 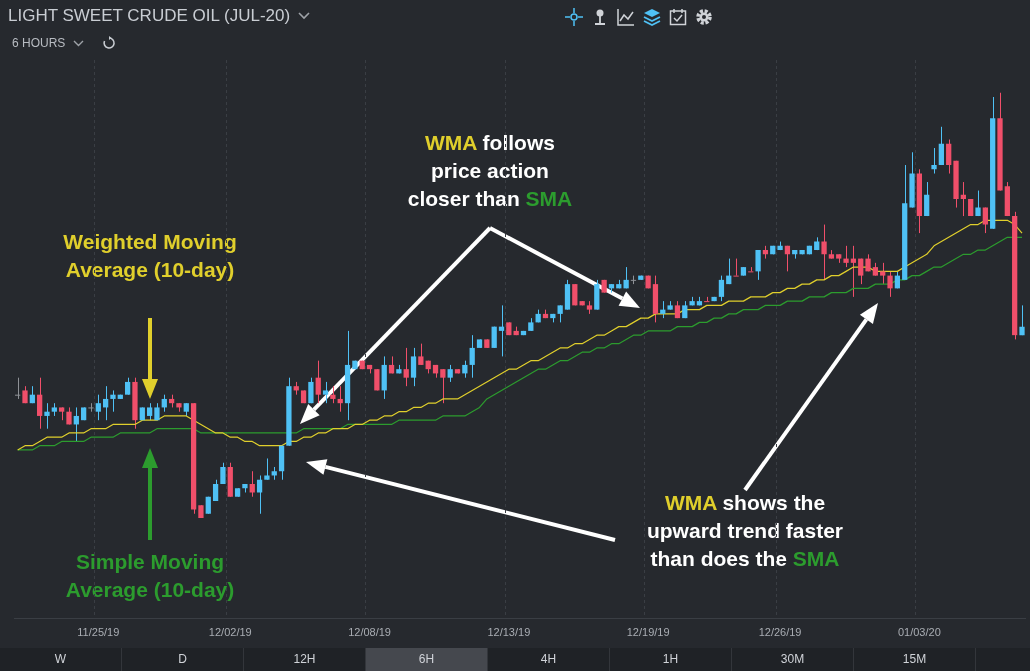 I want to click on x-tick-label: 01/03/20, so click(x=919, y=632).